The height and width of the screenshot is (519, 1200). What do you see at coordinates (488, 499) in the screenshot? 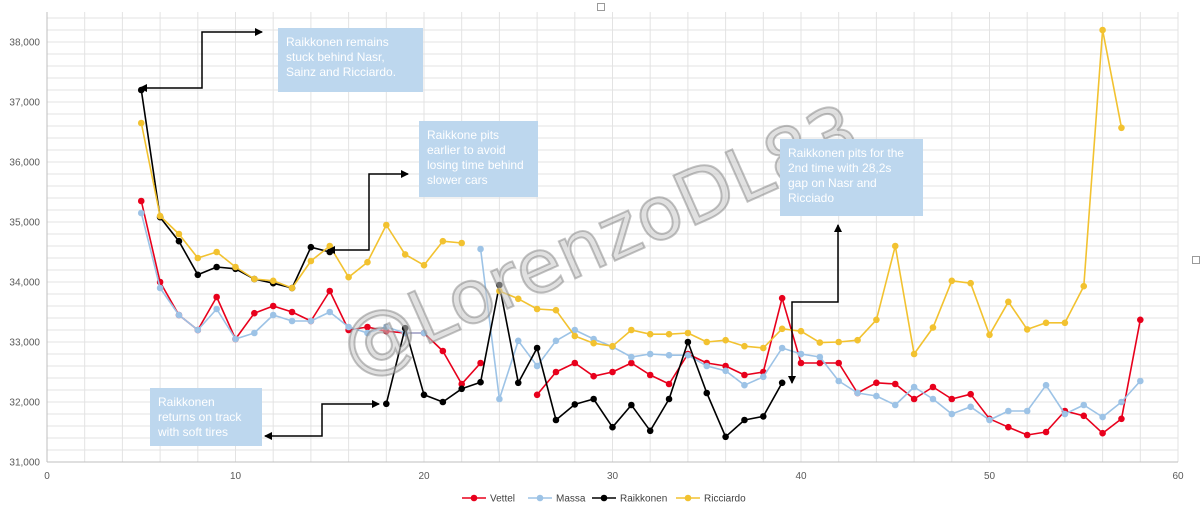
I see `legend-item-vettel: Vettel` at bounding box center [488, 499].